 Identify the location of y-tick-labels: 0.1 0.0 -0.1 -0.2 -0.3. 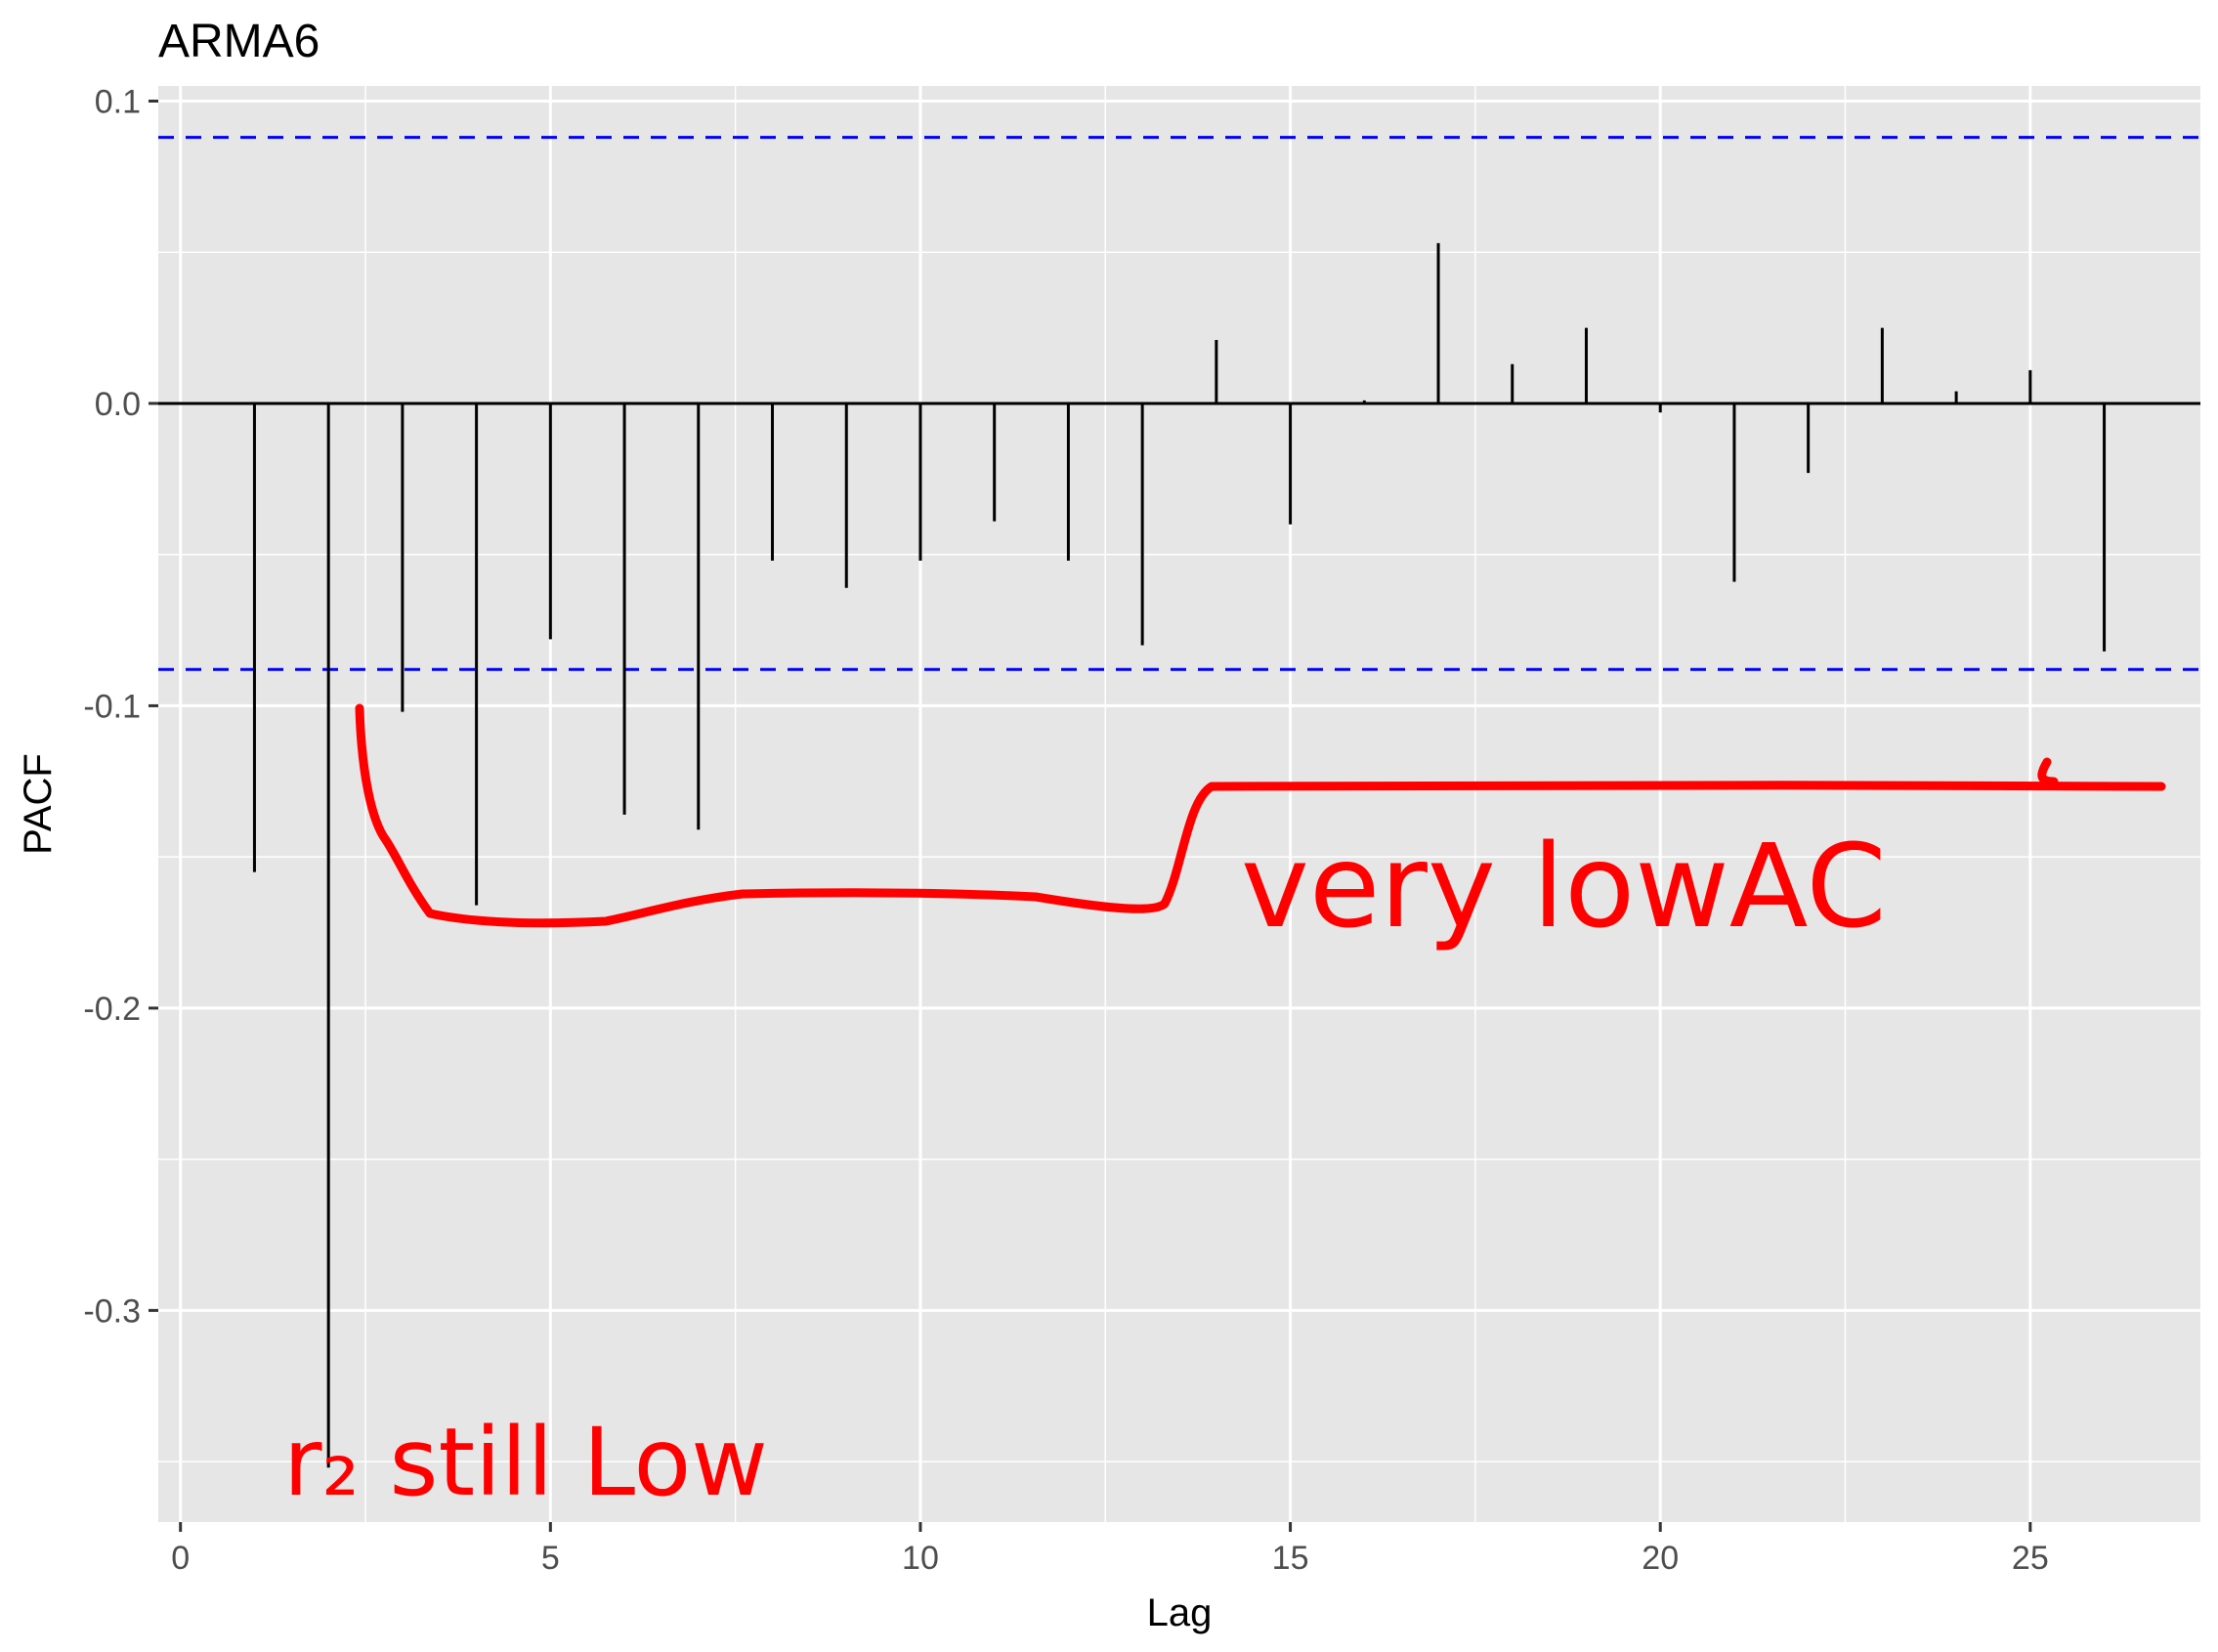
(112, 706).